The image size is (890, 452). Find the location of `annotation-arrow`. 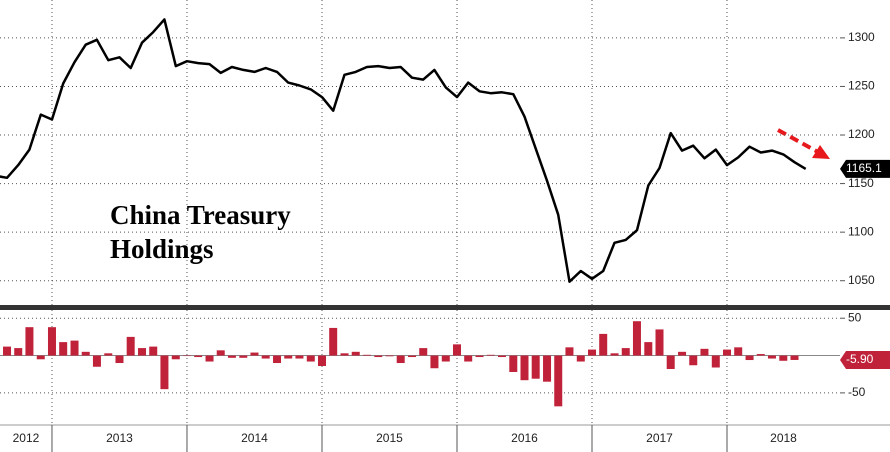

annotation-arrow is located at coordinates (803, 143).